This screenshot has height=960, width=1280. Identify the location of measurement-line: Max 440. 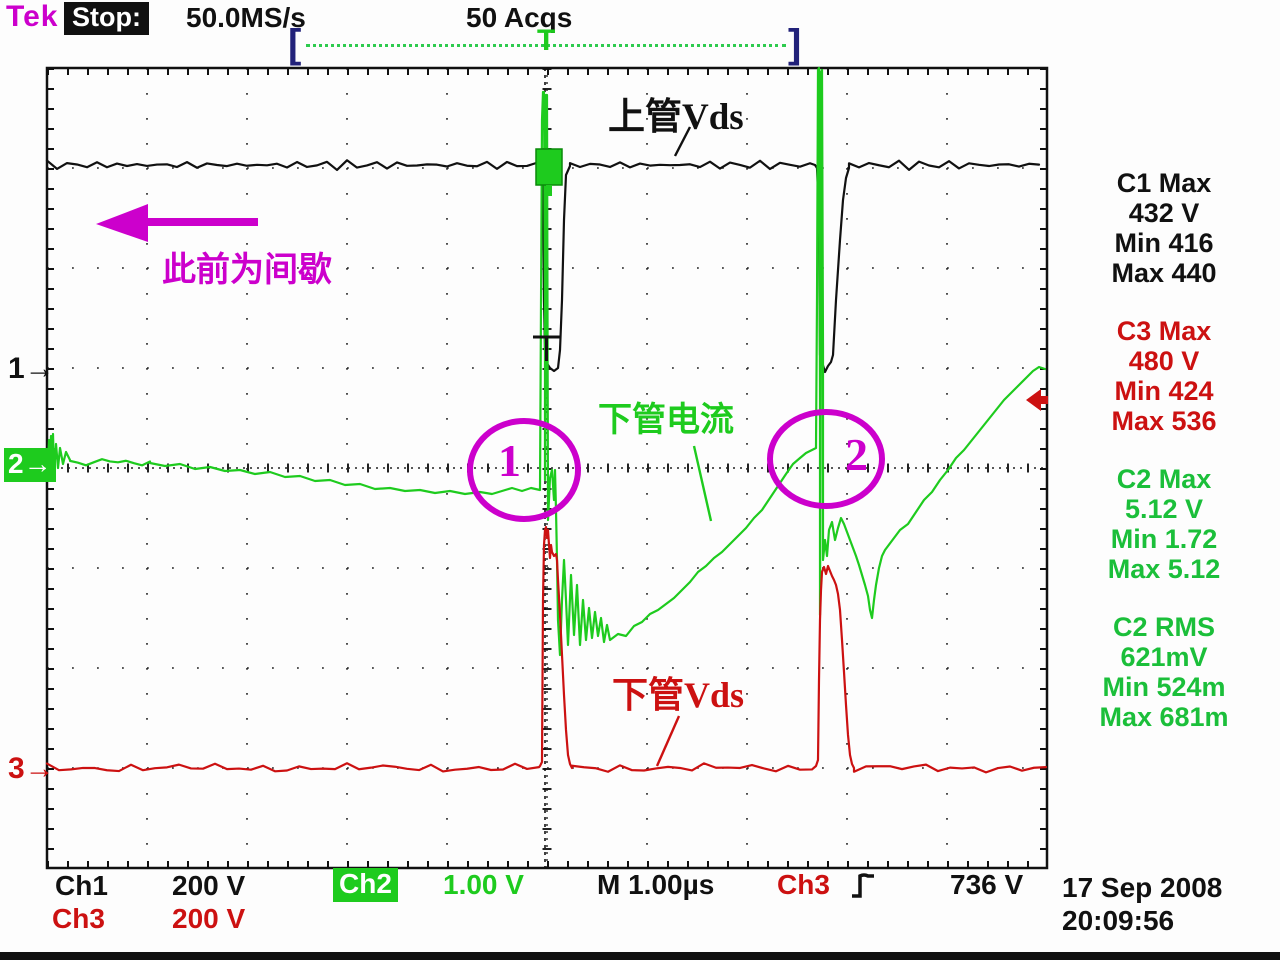
(1164, 273).